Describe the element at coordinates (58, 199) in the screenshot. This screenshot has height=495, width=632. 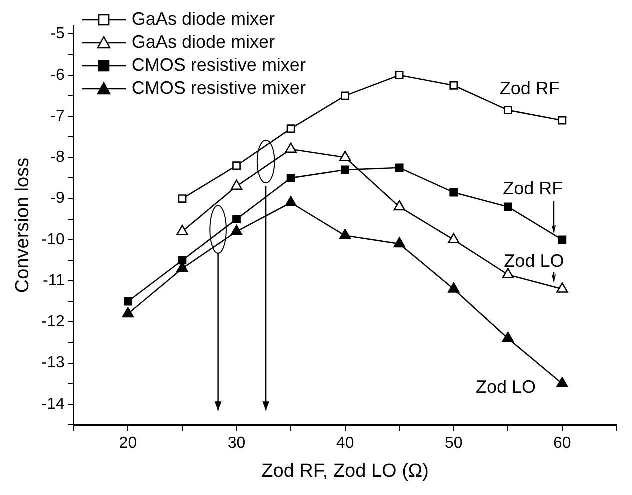
I see `y-tick-label: -9` at that location.